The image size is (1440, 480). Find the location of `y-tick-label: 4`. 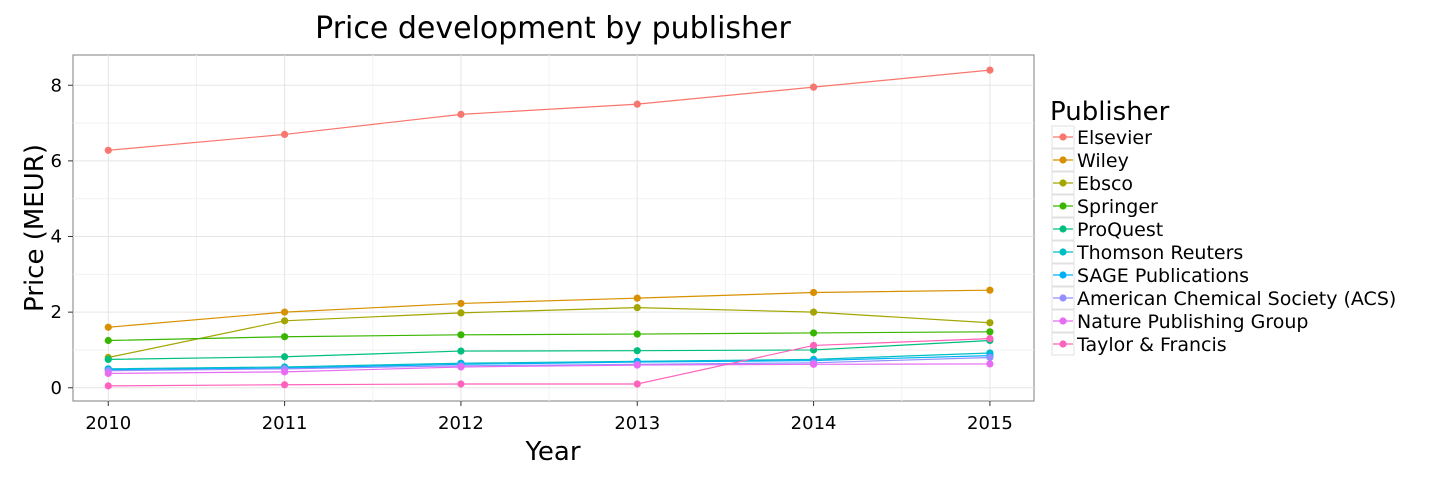

y-tick-label: 4 is located at coordinates (56, 237).